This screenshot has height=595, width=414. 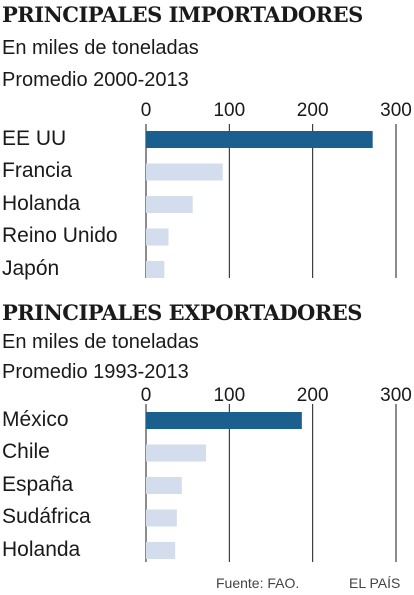 I want to click on exporters-category-label: Holanda, so click(x=41, y=549).